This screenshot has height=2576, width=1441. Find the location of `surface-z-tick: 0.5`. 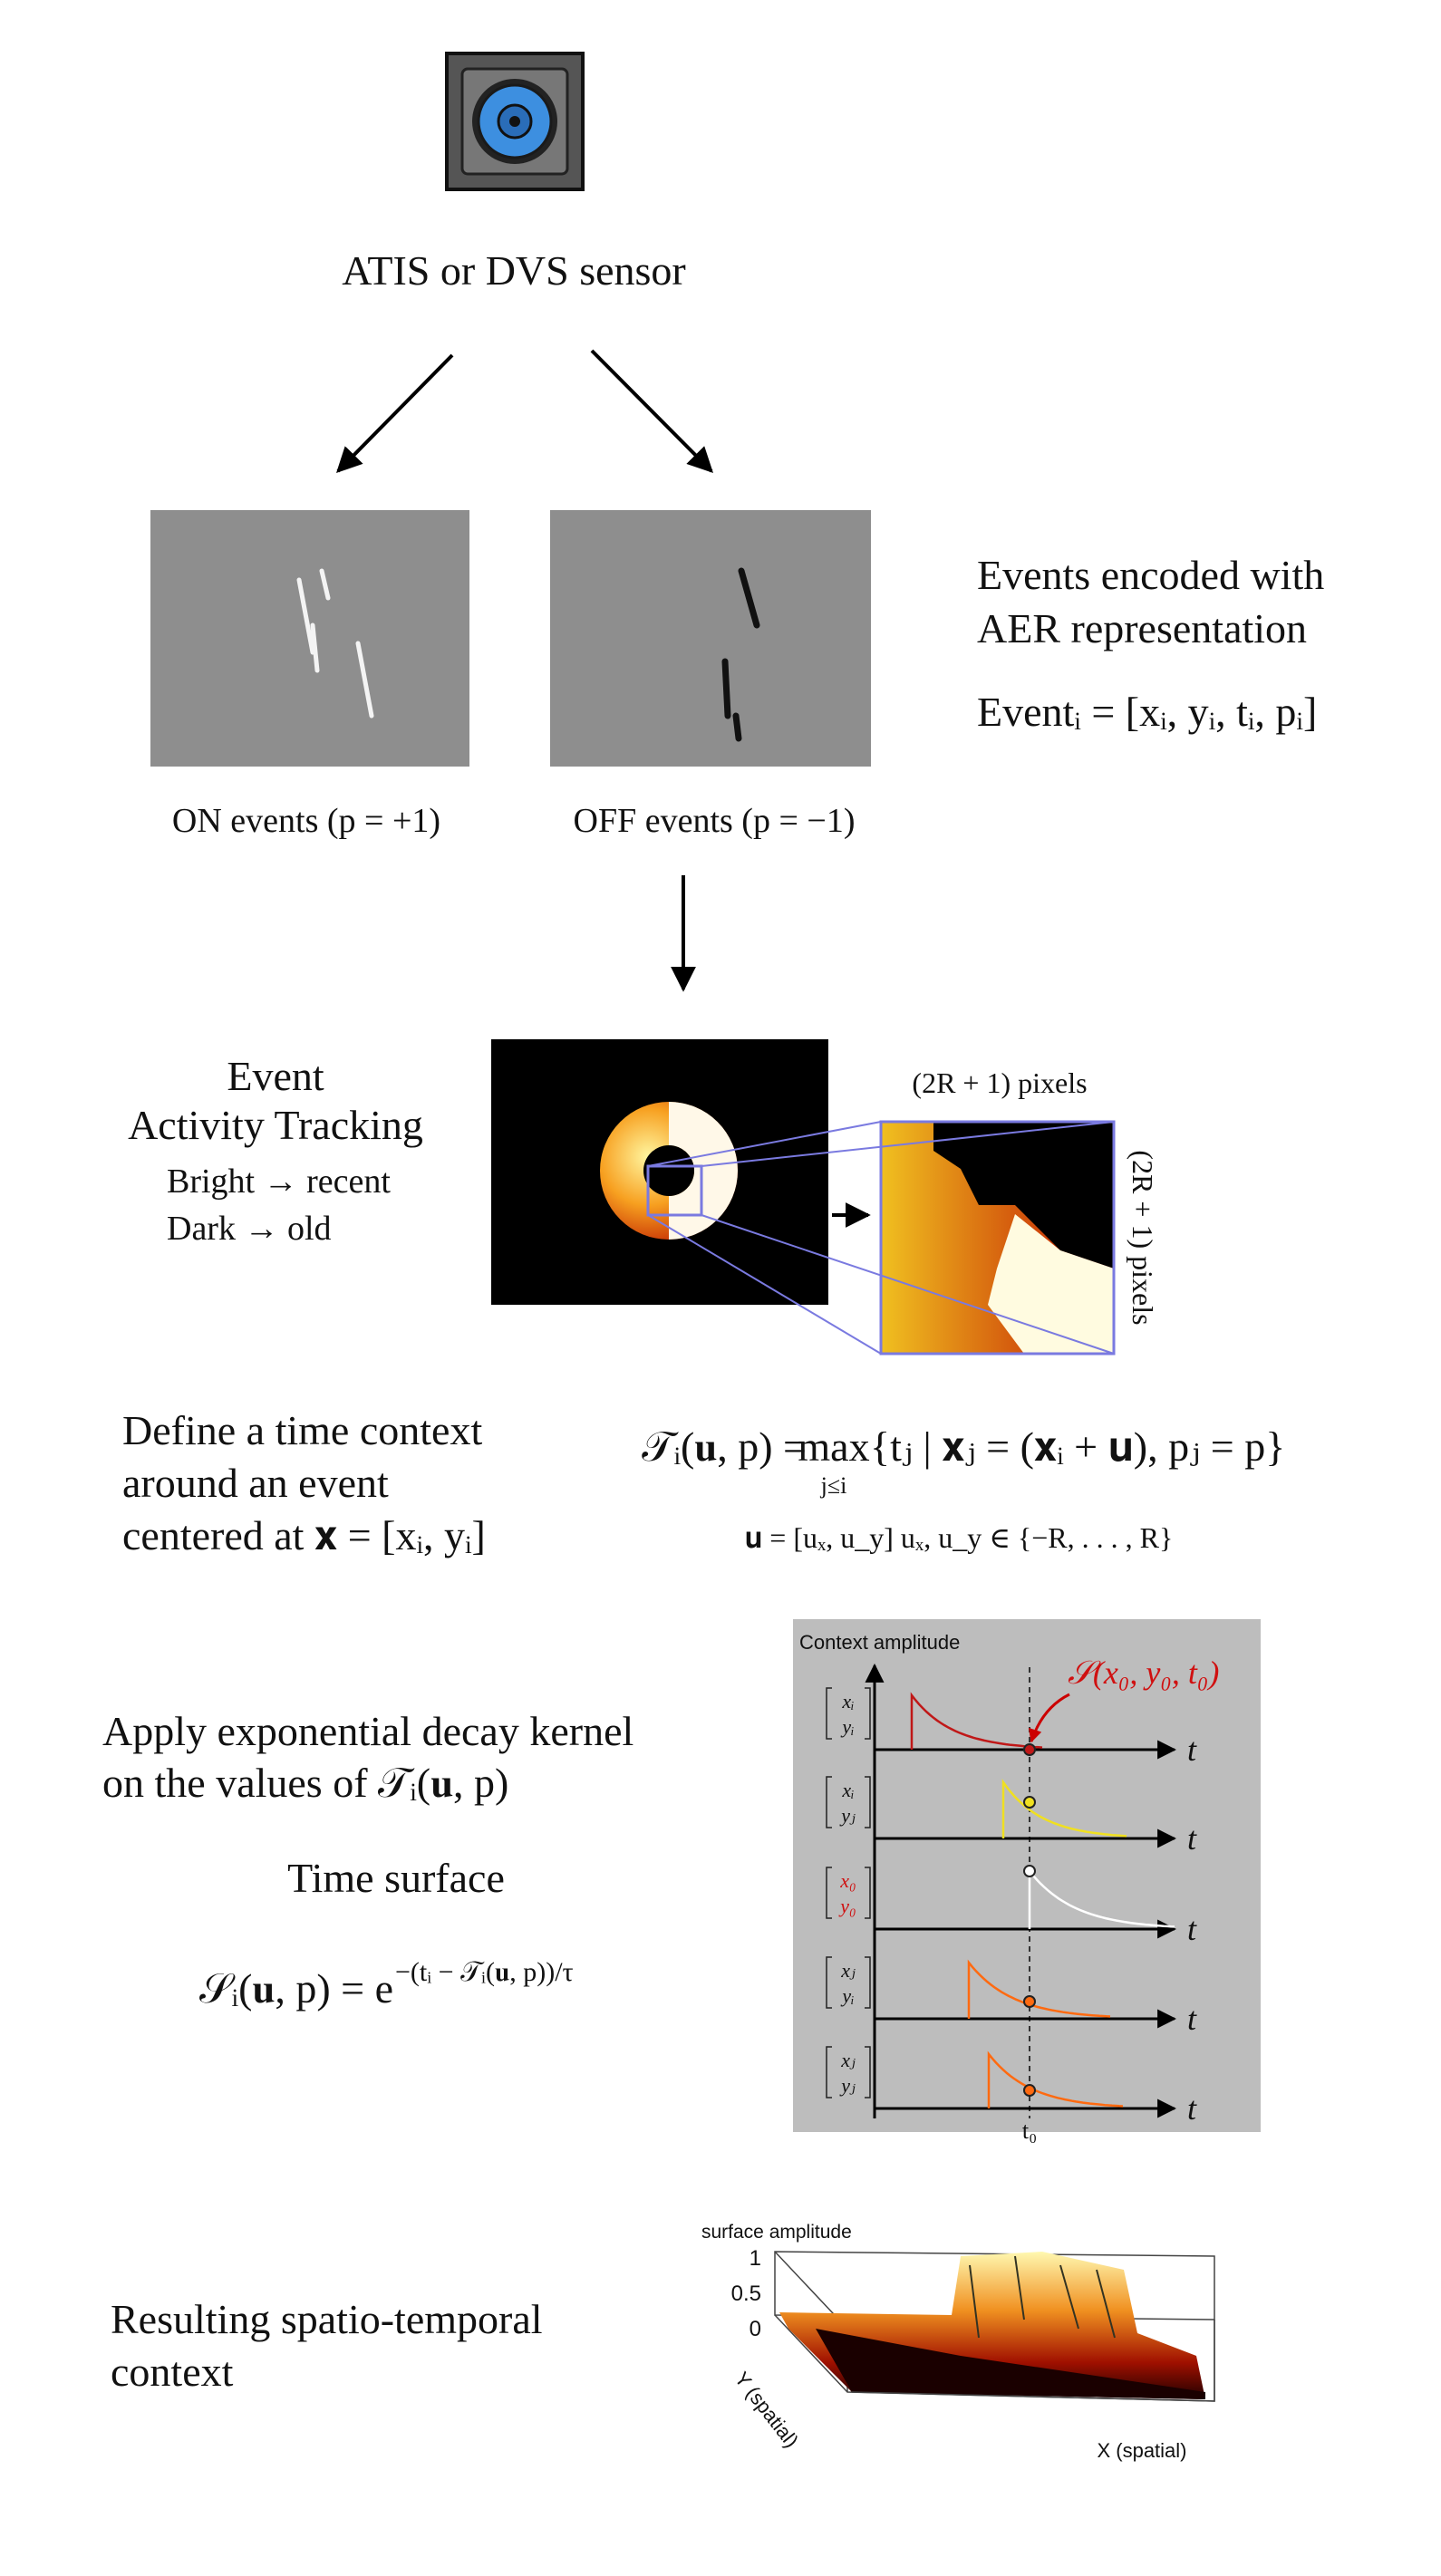

surface-z-tick: 0.5 is located at coordinates (746, 2294).